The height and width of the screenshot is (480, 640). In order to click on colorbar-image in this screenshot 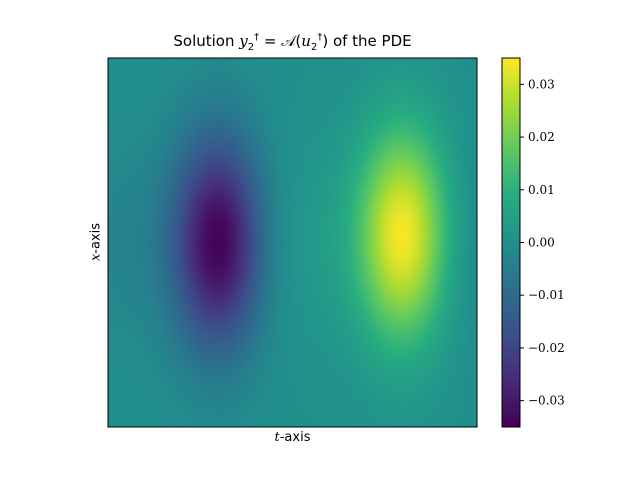, I will do `click(511, 242)`.